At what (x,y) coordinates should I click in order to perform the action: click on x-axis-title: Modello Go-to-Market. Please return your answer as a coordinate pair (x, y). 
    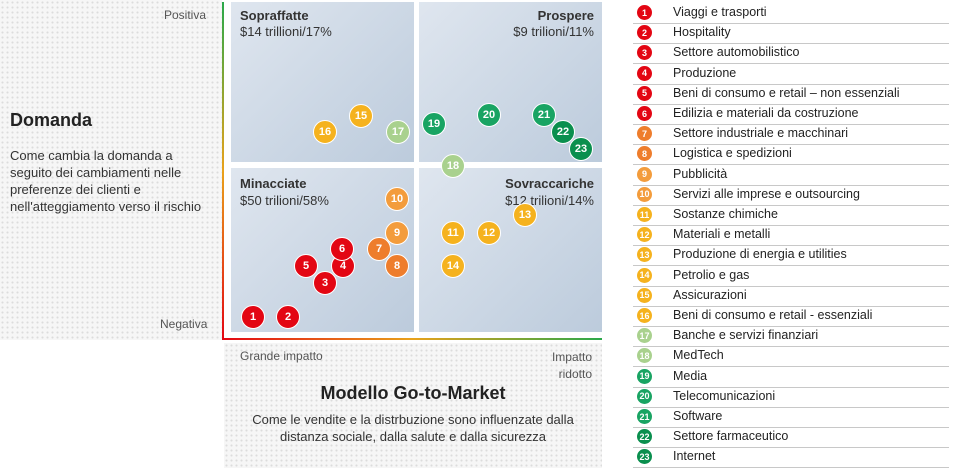
    Looking at the image, I should click on (413, 393).